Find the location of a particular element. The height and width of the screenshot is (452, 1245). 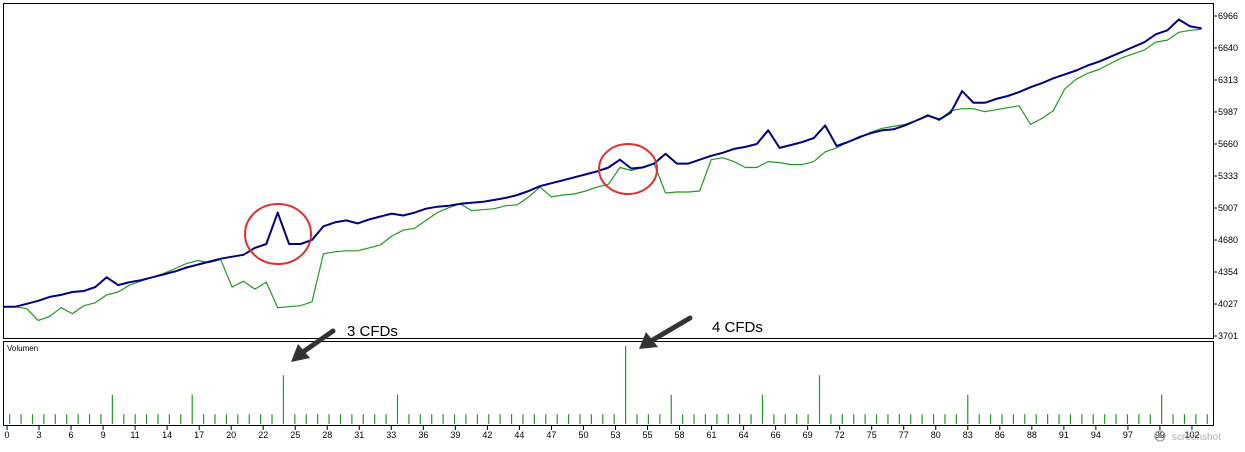

x-tick-label: 25 is located at coordinates (295, 435).